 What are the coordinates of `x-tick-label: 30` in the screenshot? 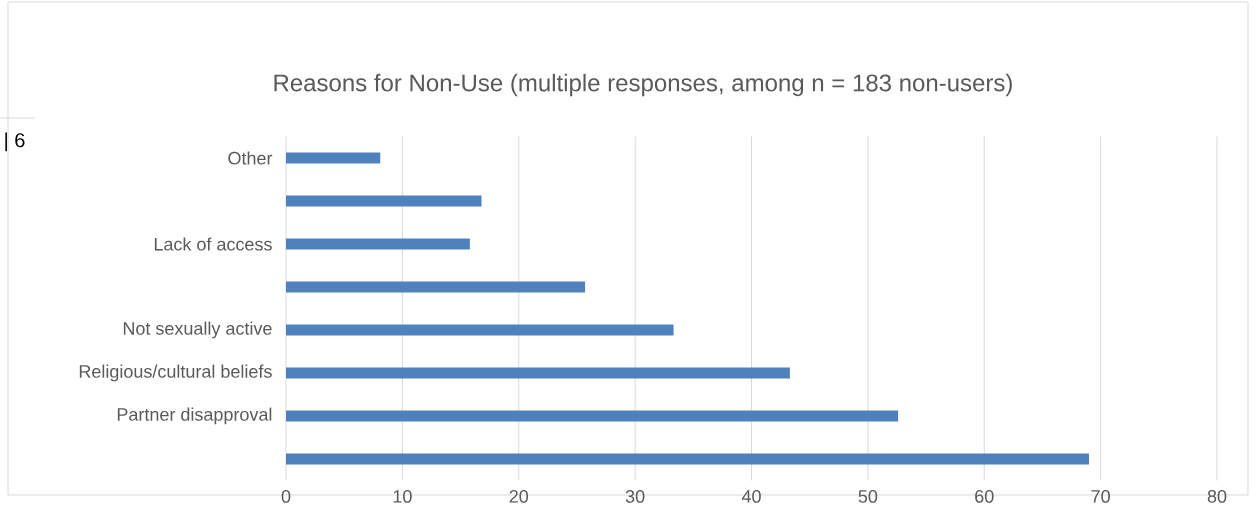 It's located at (635, 496).